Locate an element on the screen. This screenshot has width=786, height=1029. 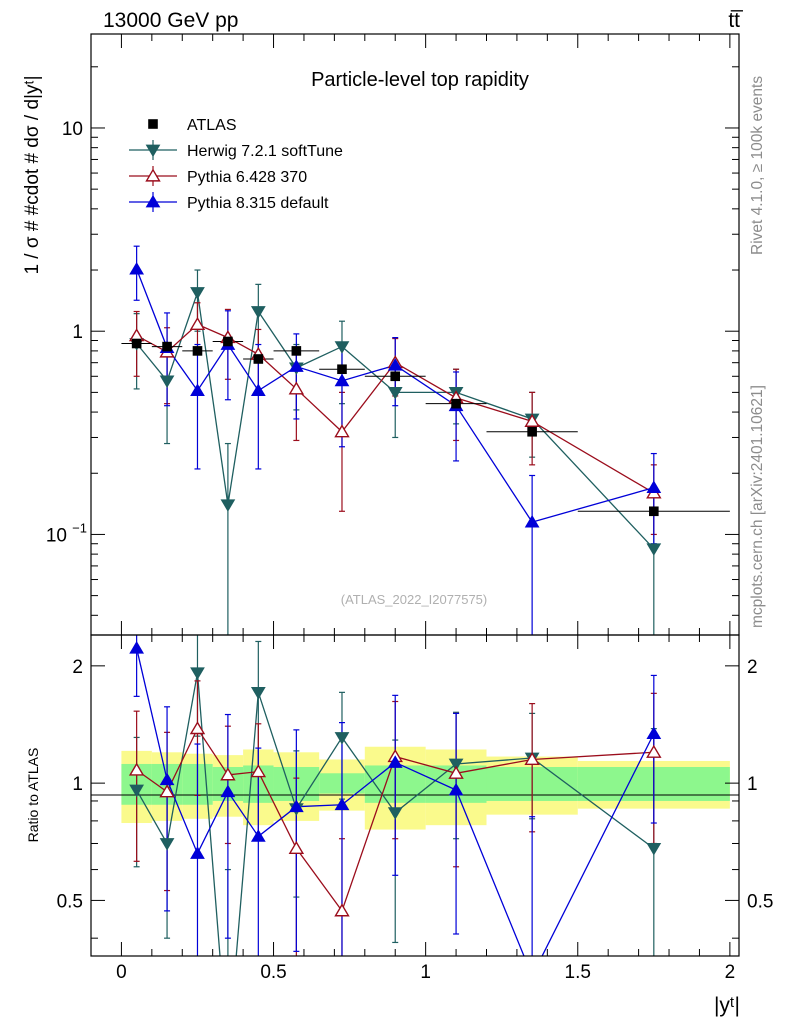
x-tick-label: 0 is located at coordinates (121, 972).